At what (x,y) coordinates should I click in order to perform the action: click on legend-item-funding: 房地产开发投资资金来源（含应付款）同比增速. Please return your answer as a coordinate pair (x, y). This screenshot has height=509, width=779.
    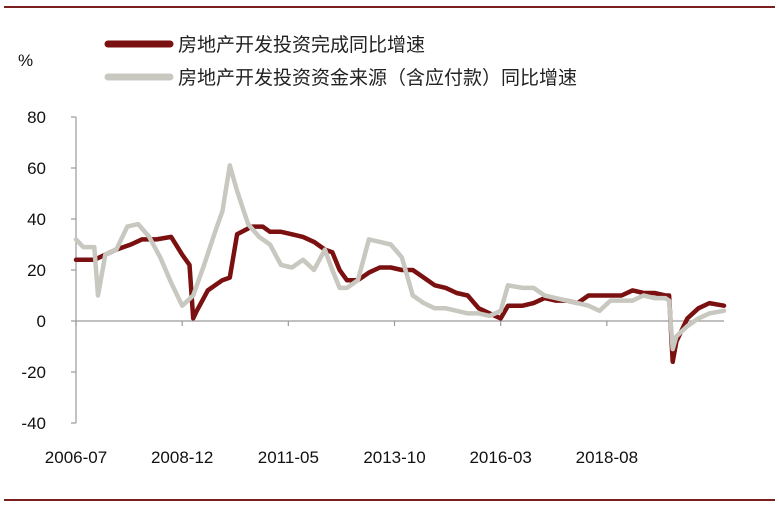
    Looking at the image, I should click on (340, 78).